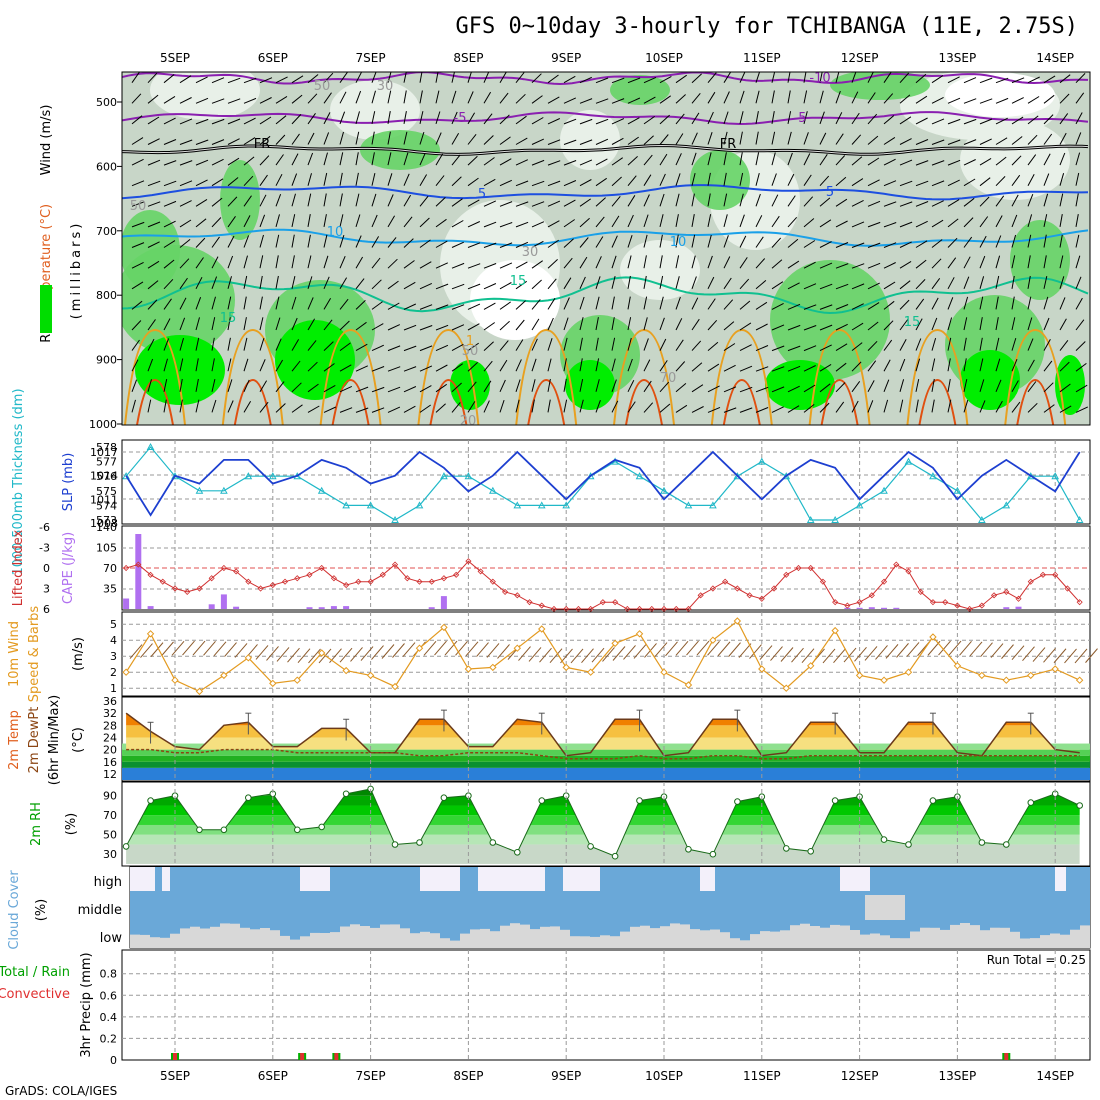  I want to click on rh2m-tick: 30, so click(110, 854).